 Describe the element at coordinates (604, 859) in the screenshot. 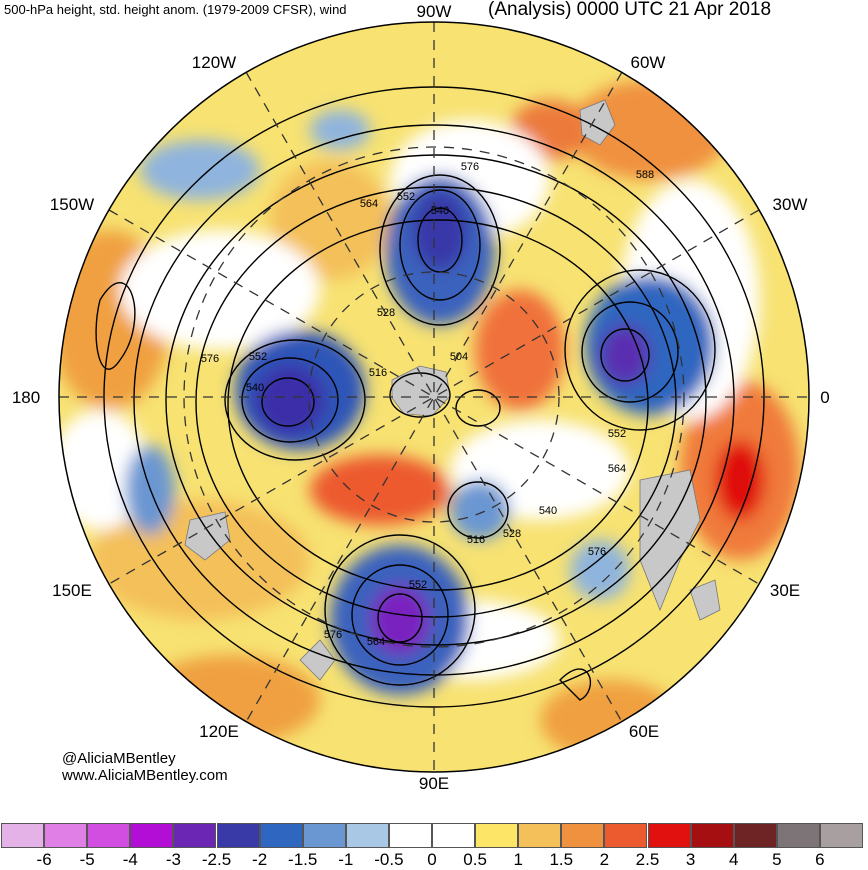

I see `colorbar-tick-label: 2` at that location.